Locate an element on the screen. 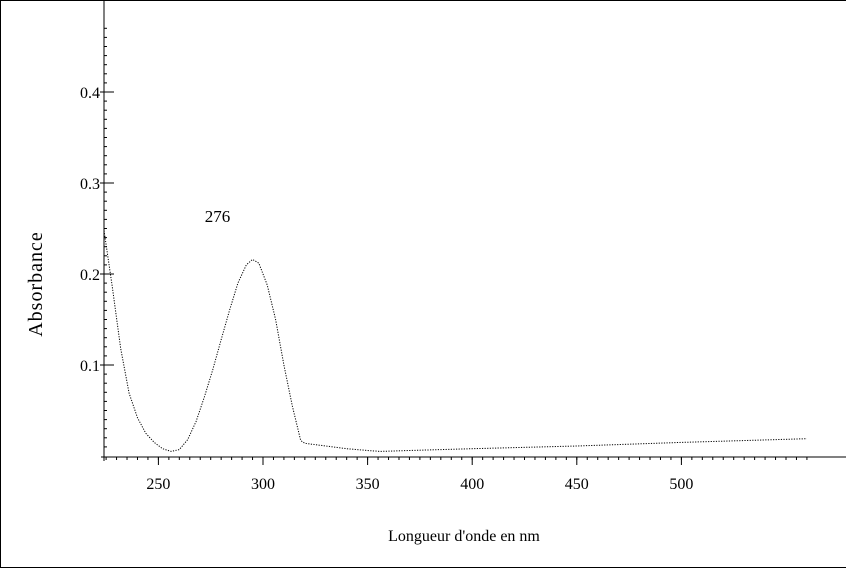  peak-annotation: 276 is located at coordinates (218, 216).